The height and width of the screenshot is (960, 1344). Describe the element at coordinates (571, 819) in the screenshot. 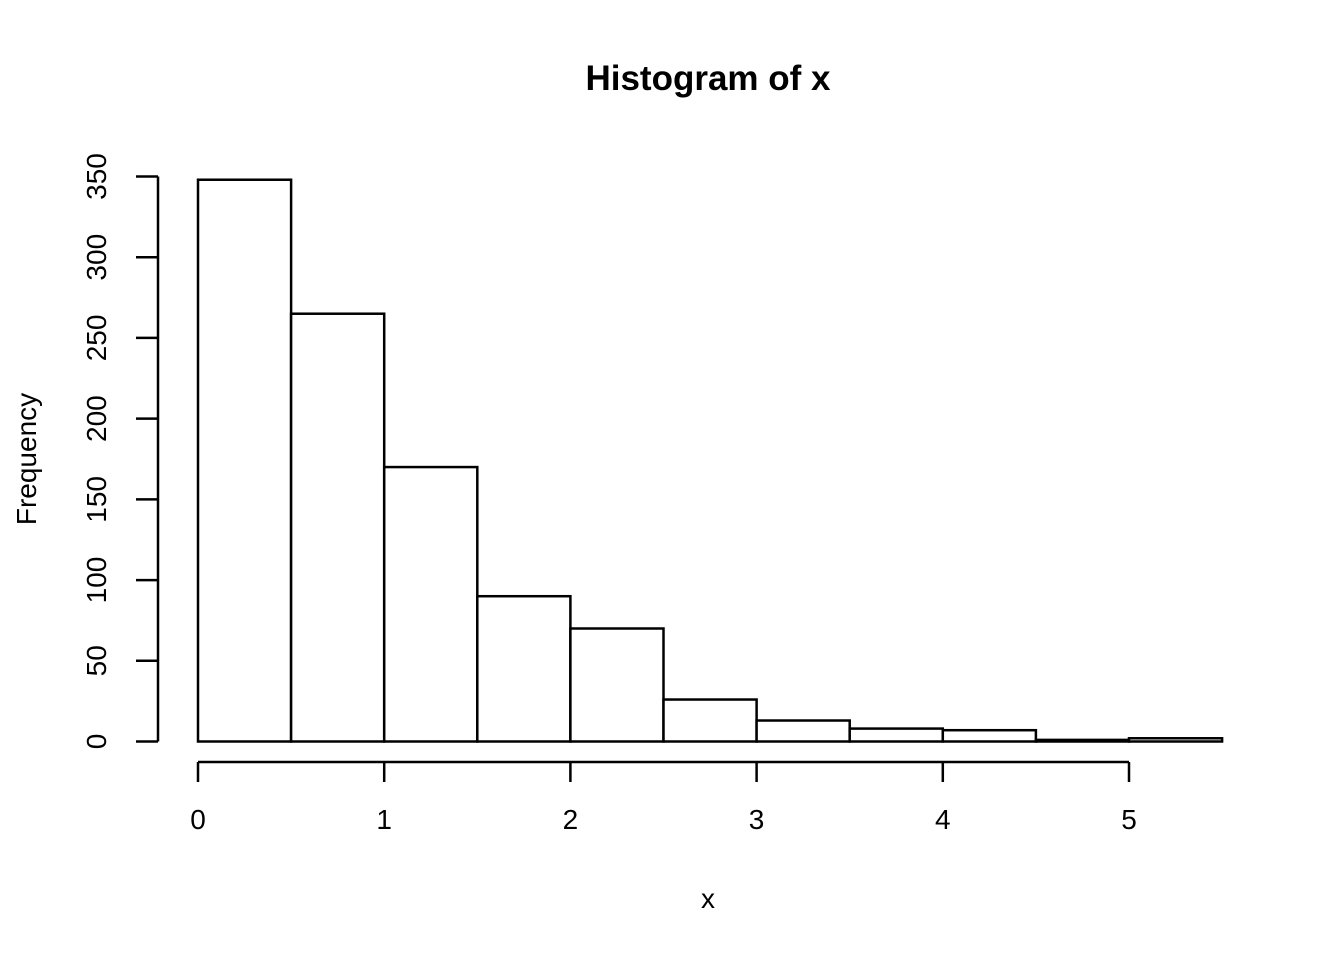

I see `x-axis-tick-label: 2` at that location.